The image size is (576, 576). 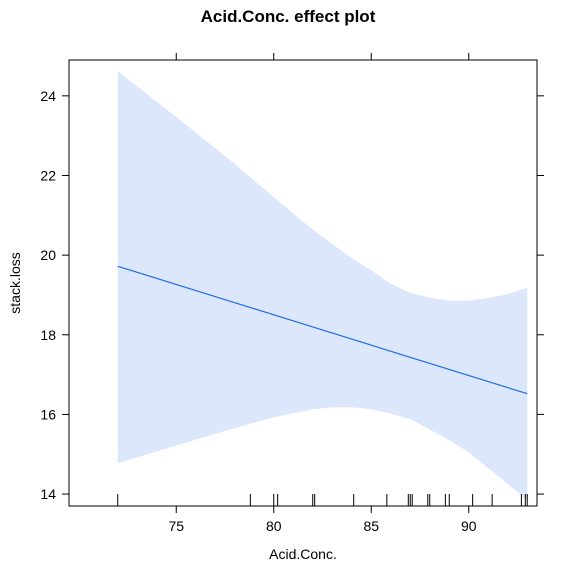 I want to click on chart-title: Acid.Conc. effect plot, so click(x=288, y=16).